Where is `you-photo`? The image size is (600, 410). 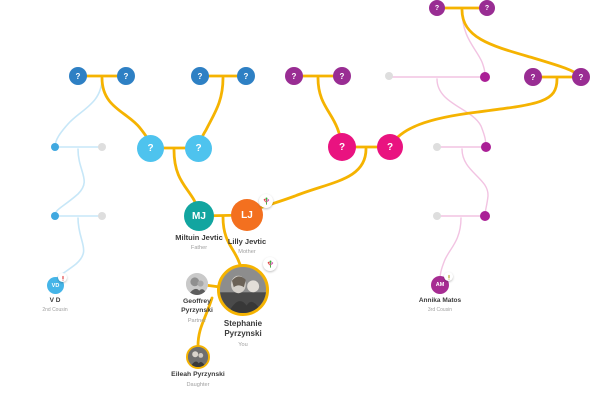 you-photo is located at coordinates (243, 290).